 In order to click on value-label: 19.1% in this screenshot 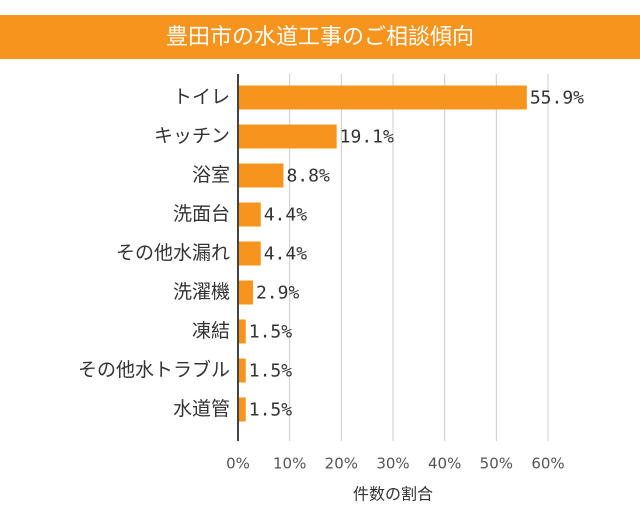, I will do `click(367, 137)`.